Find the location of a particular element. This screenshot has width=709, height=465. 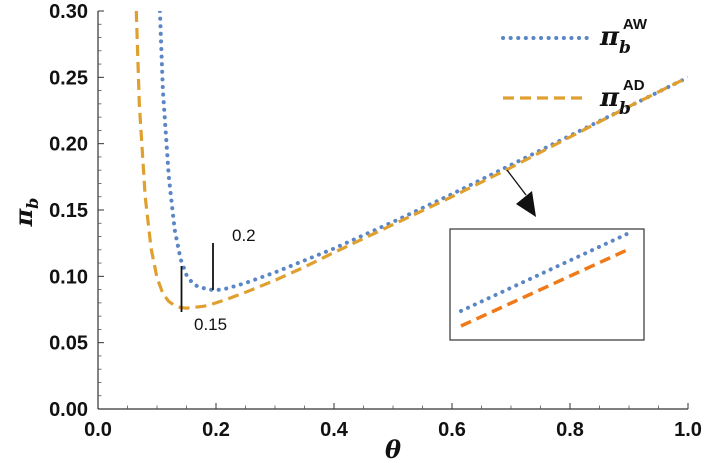

inset-frame is located at coordinates (547, 284).